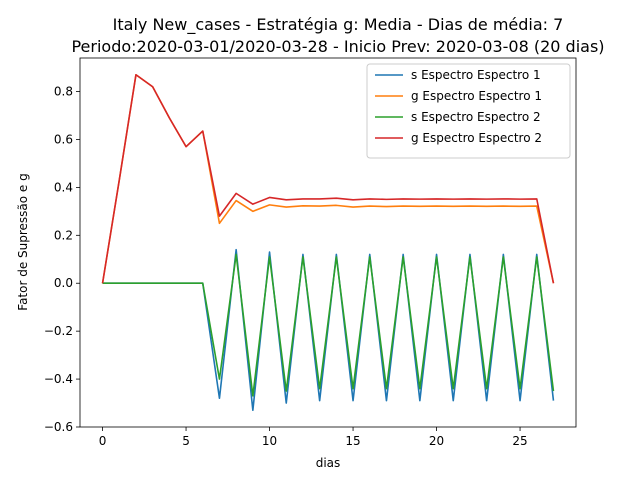 The image size is (640, 480). I want to click on x-tick-label: 10, so click(269, 441).